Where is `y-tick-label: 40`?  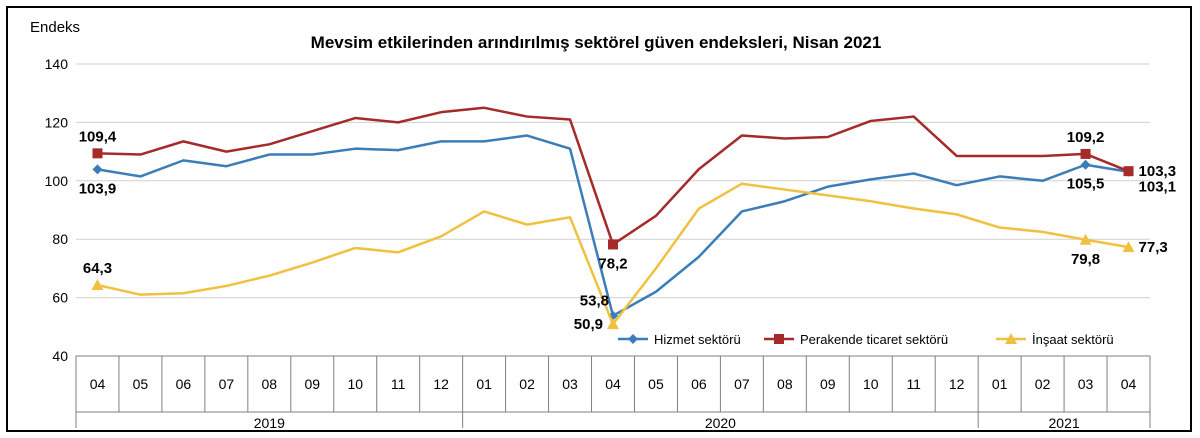 y-tick-label: 40 is located at coordinates (60, 356).